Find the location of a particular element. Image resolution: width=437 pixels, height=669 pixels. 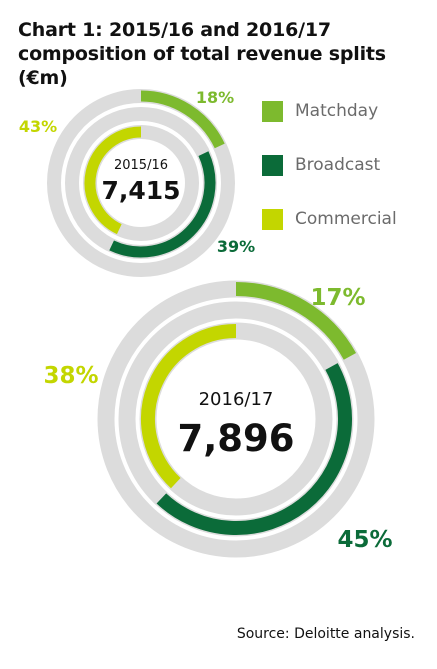

data-label-commercial-1: 43% is located at coordinates (38, 126).